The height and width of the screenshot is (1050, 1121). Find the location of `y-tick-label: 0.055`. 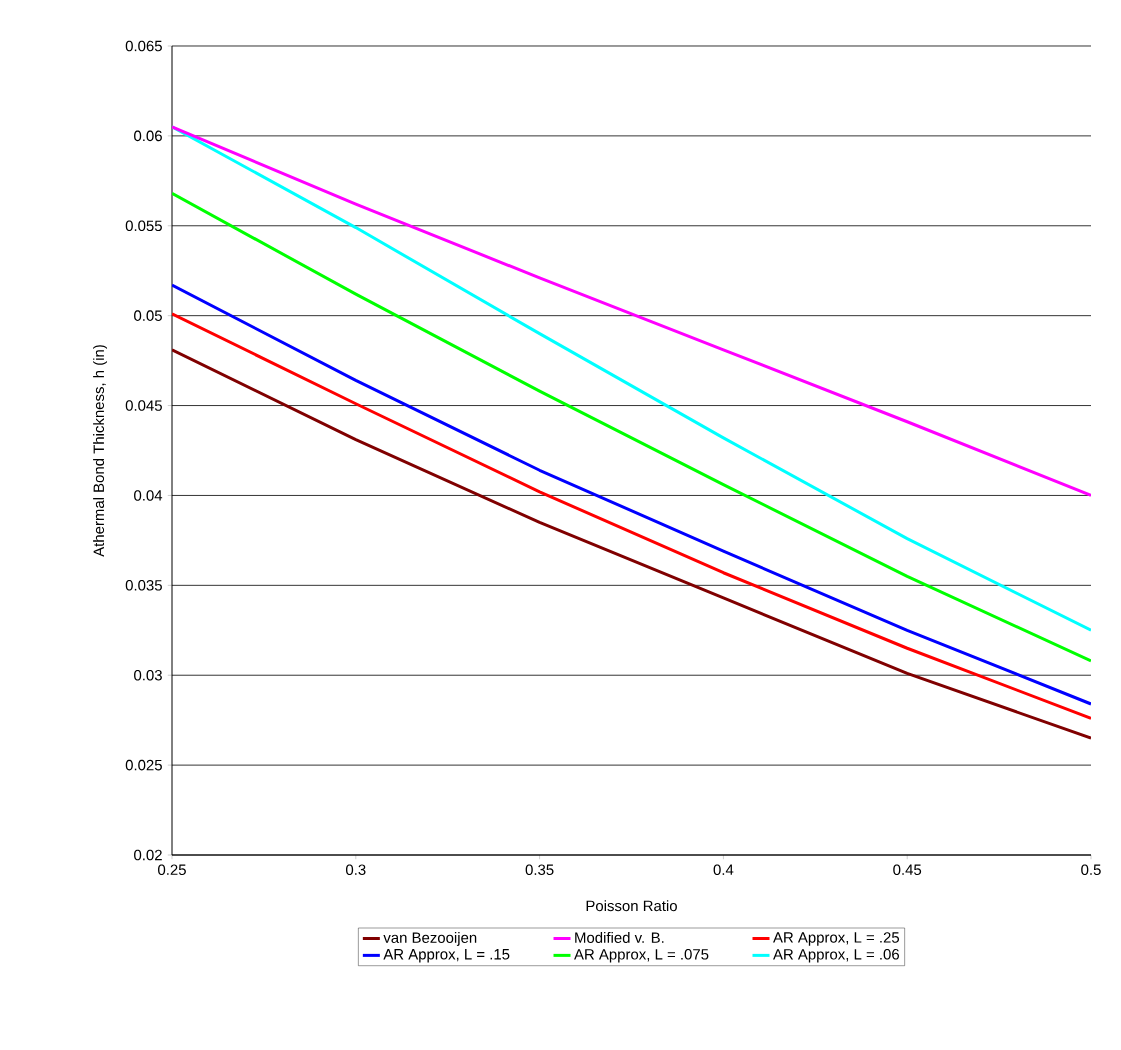

y-tick-label: 0.055 is located at coordinates (143, 226).